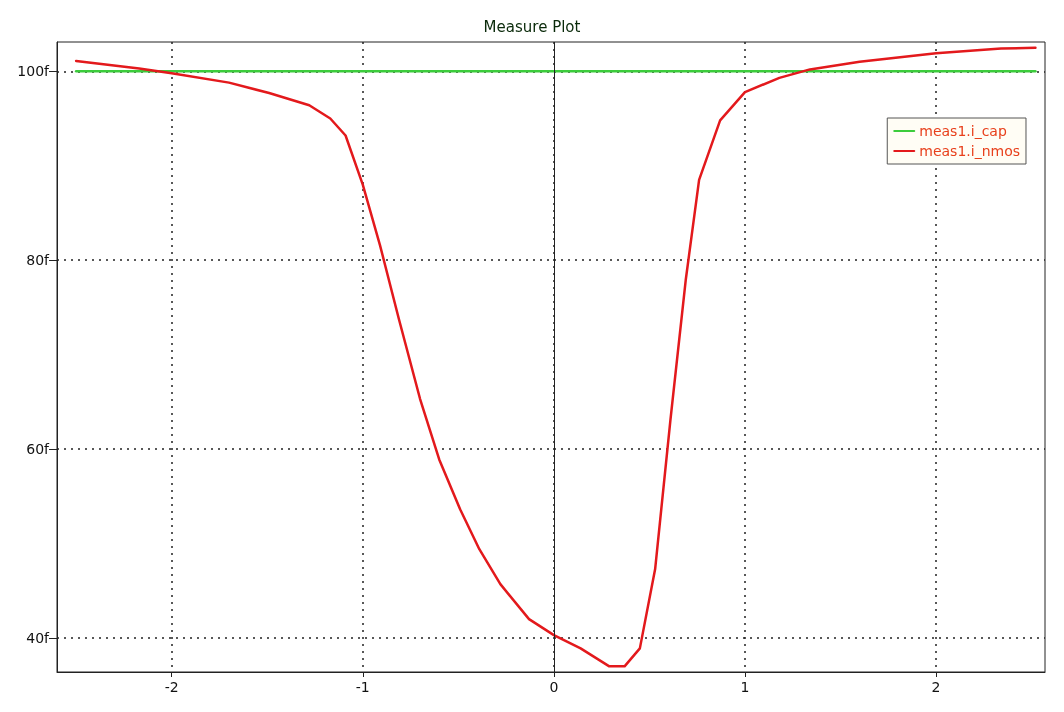 This screenshot has height=712, width=1064. What do you see at coordinates (554, 687) in the screenshot?
I see `x-tick-label: 0` at bounding box center [554, 687].